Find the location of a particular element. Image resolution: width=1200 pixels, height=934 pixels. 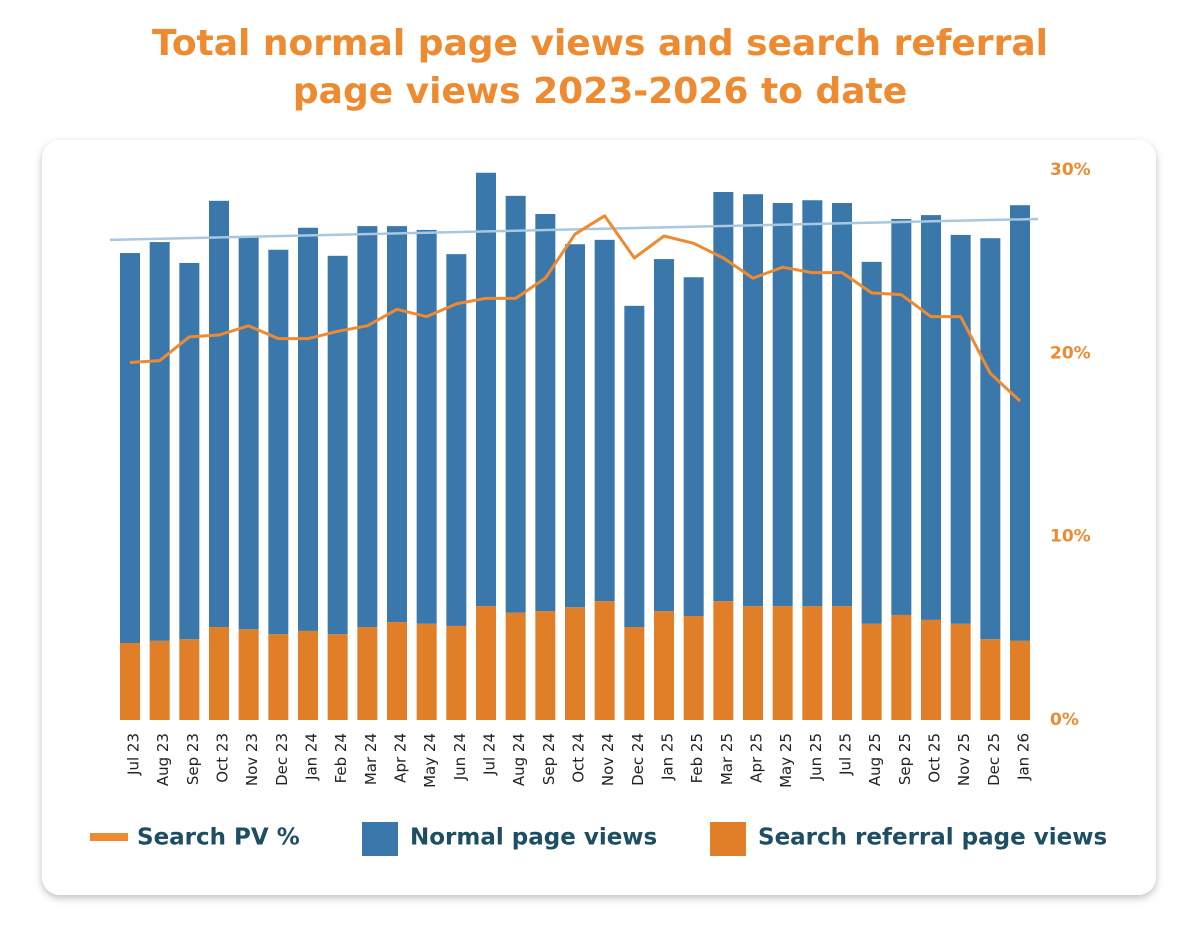

y2-tick-label: 0% is located at coordinates (1064, 720).